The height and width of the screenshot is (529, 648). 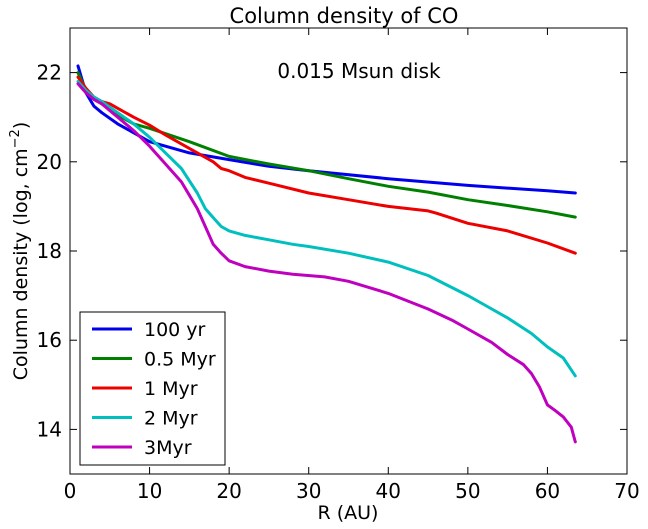 I want to click on y-axis-label-main: Column density (log, cm, so click(x=21, y=264).